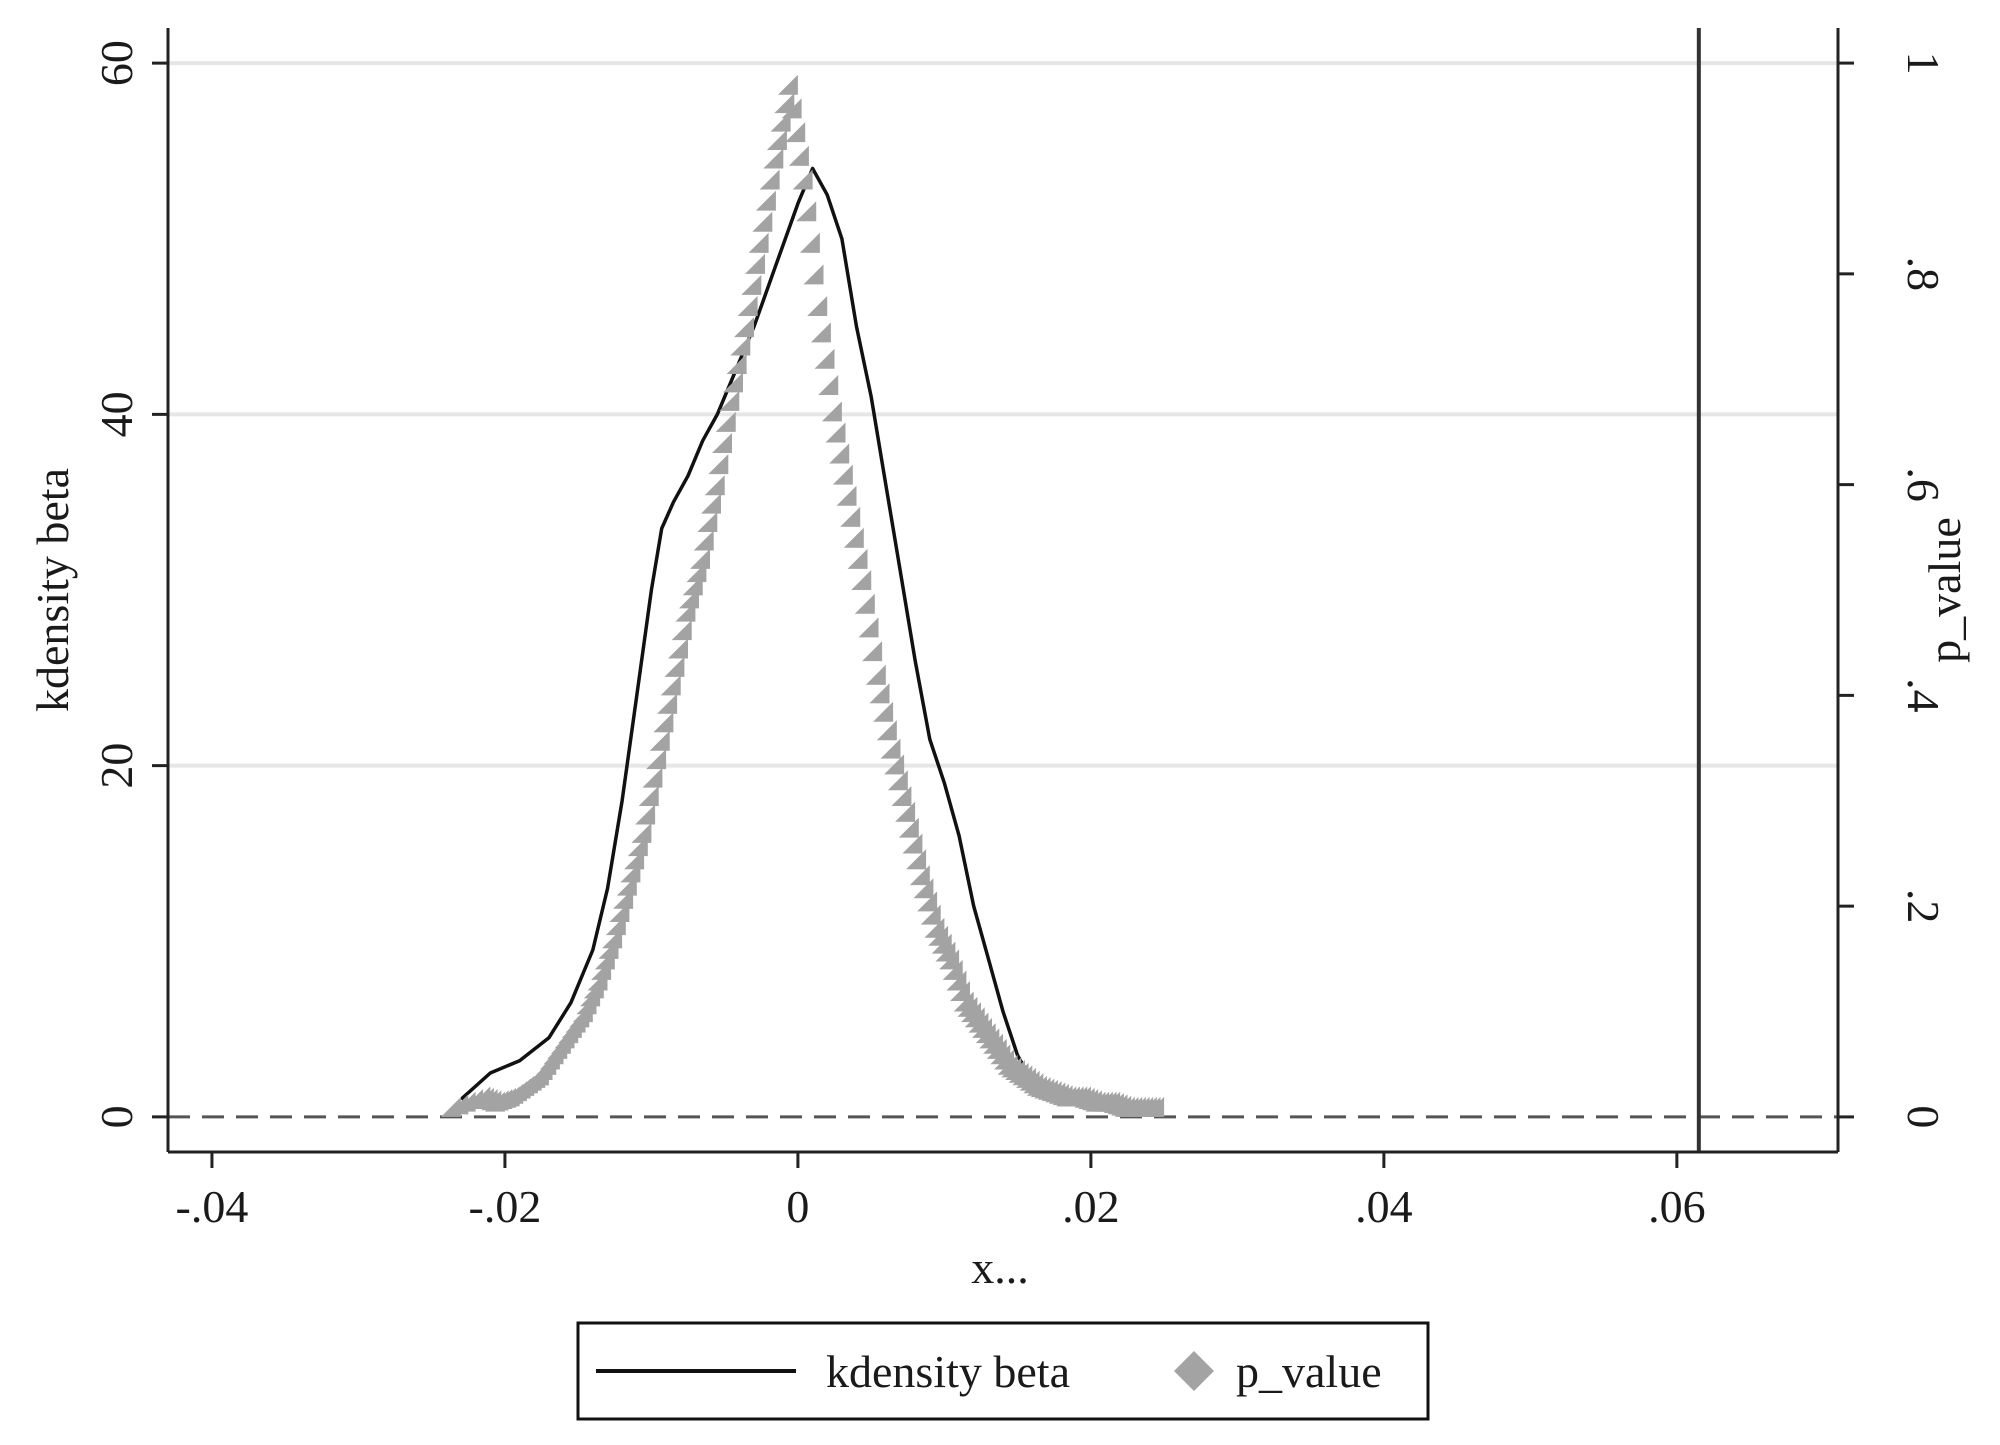 This screenshot has width=2000, height=1445. Describe the element at coordinates (1923, 484) in the screenshot. I see `right-y-tick-label: .6` at that location.